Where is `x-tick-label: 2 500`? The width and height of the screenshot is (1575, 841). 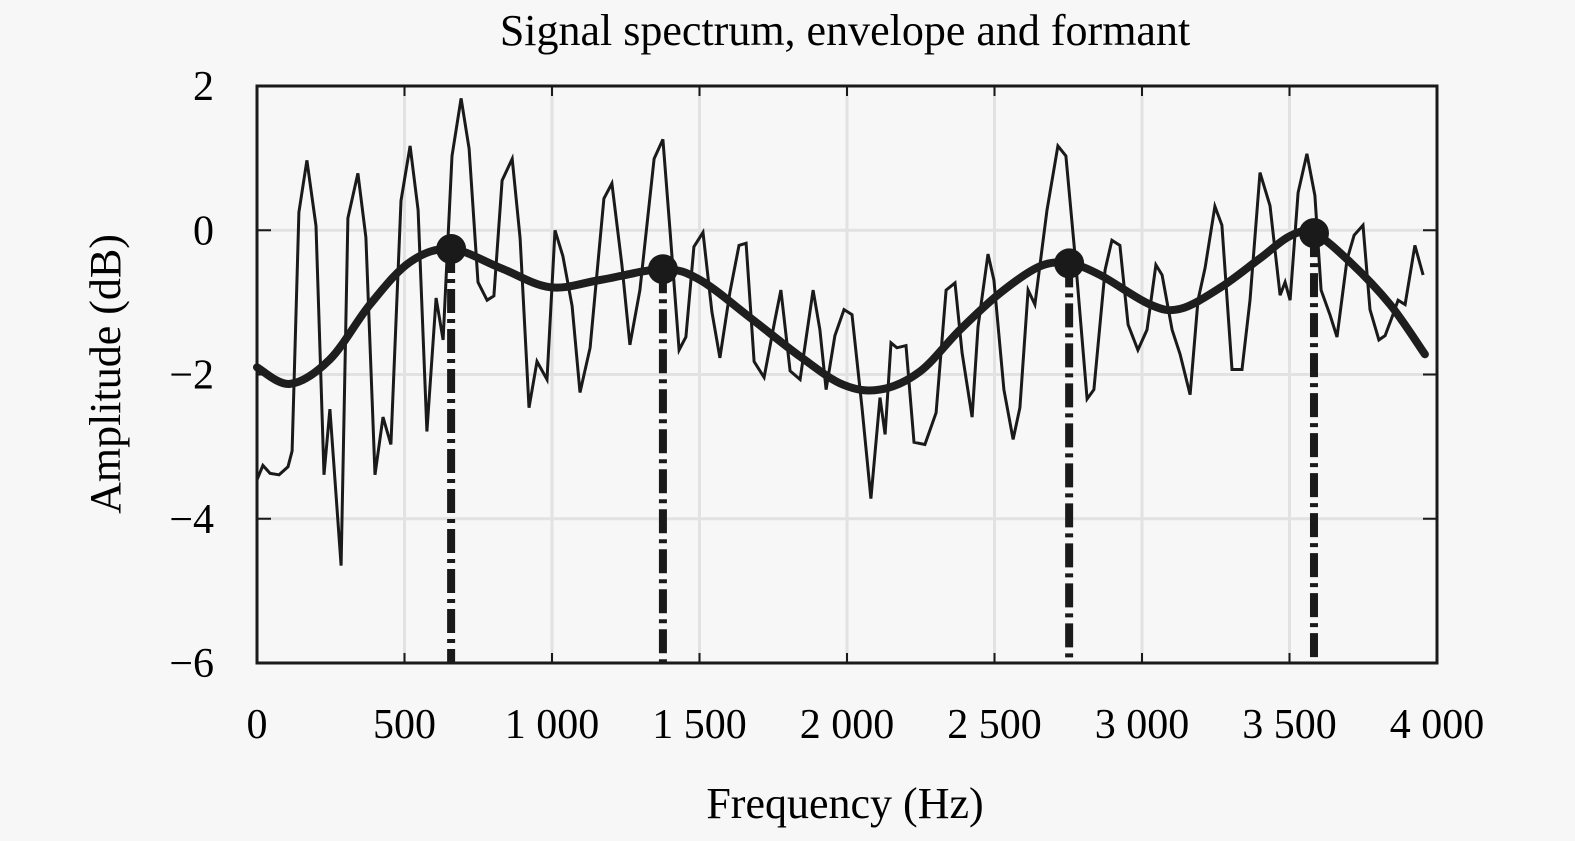 x-tick-label: 2 500 is located at coordinates (994, 725).